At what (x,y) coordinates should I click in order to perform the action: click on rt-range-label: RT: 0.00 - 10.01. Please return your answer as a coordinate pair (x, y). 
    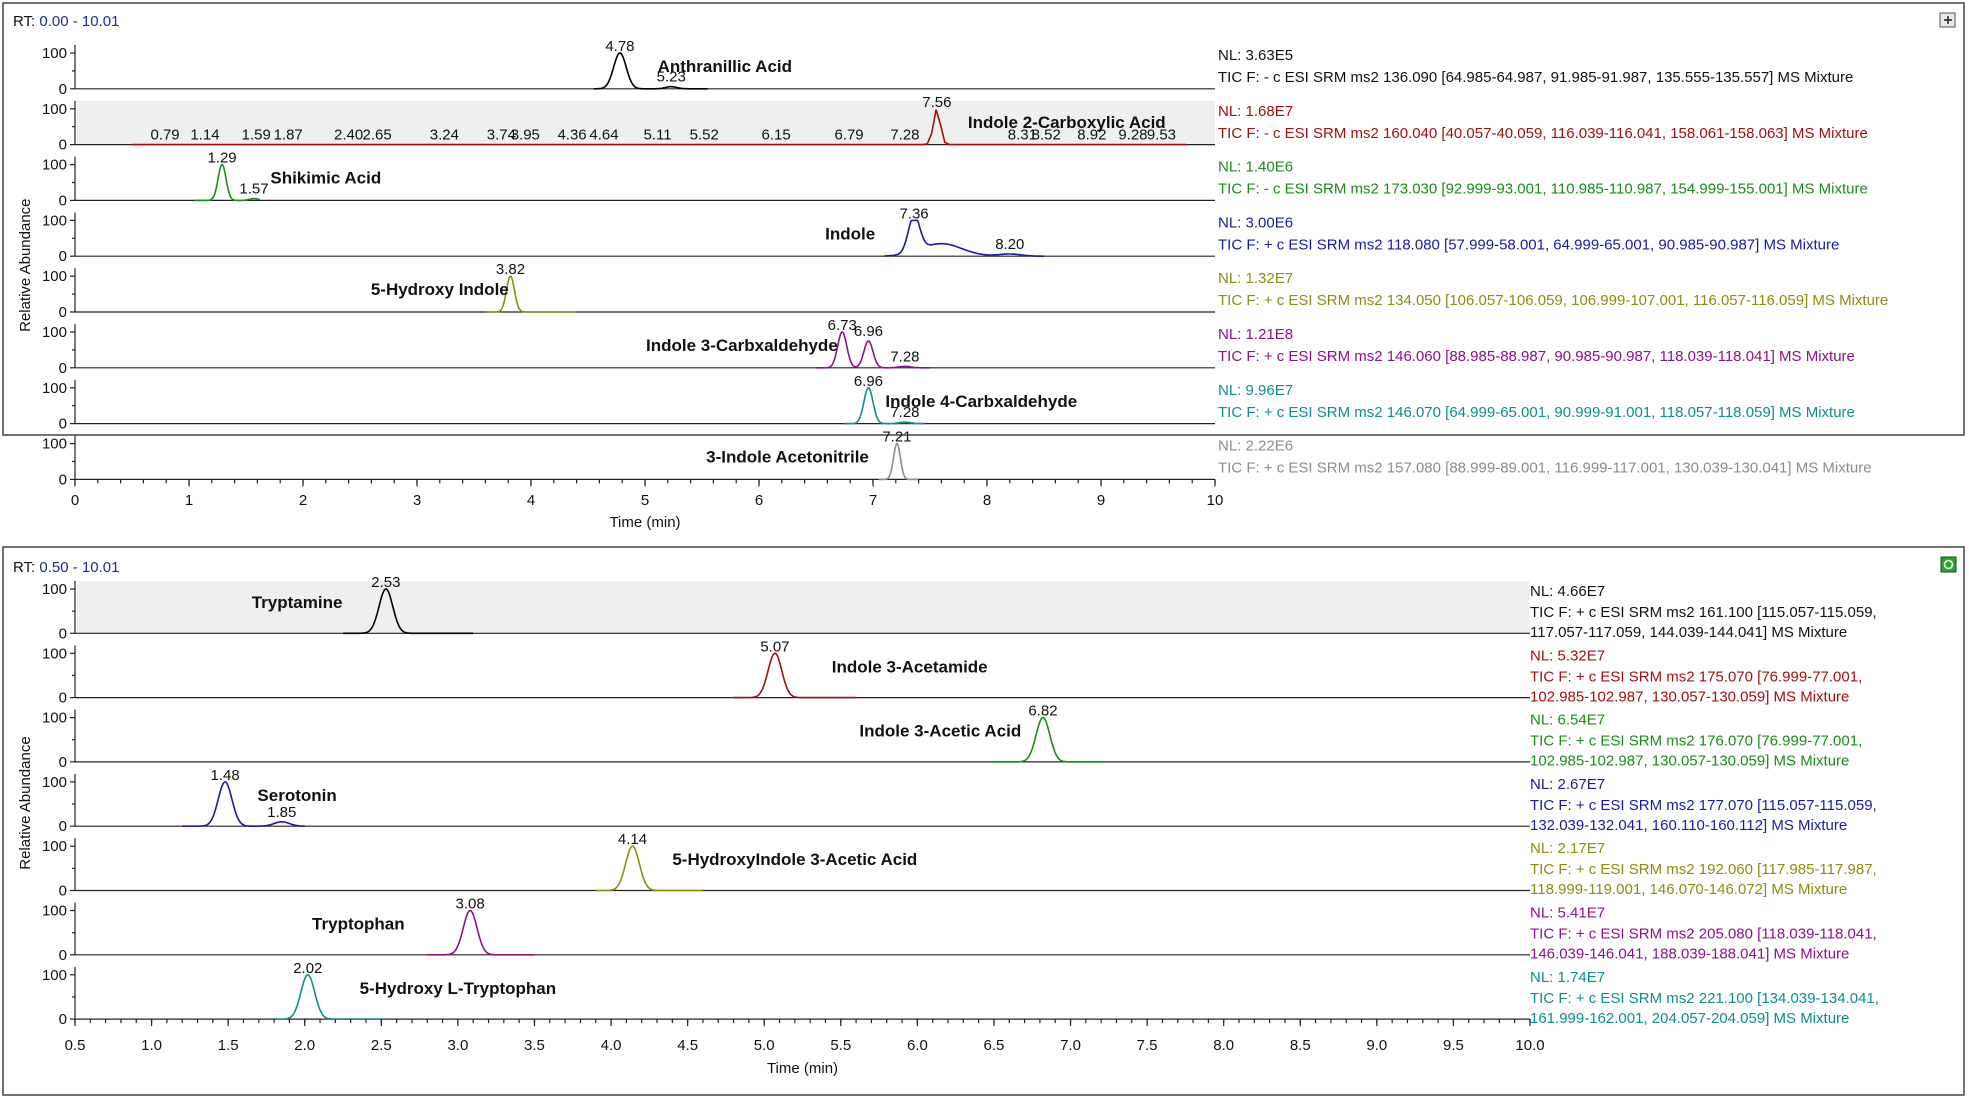
    Looking at the image, I should click on (66, 21).